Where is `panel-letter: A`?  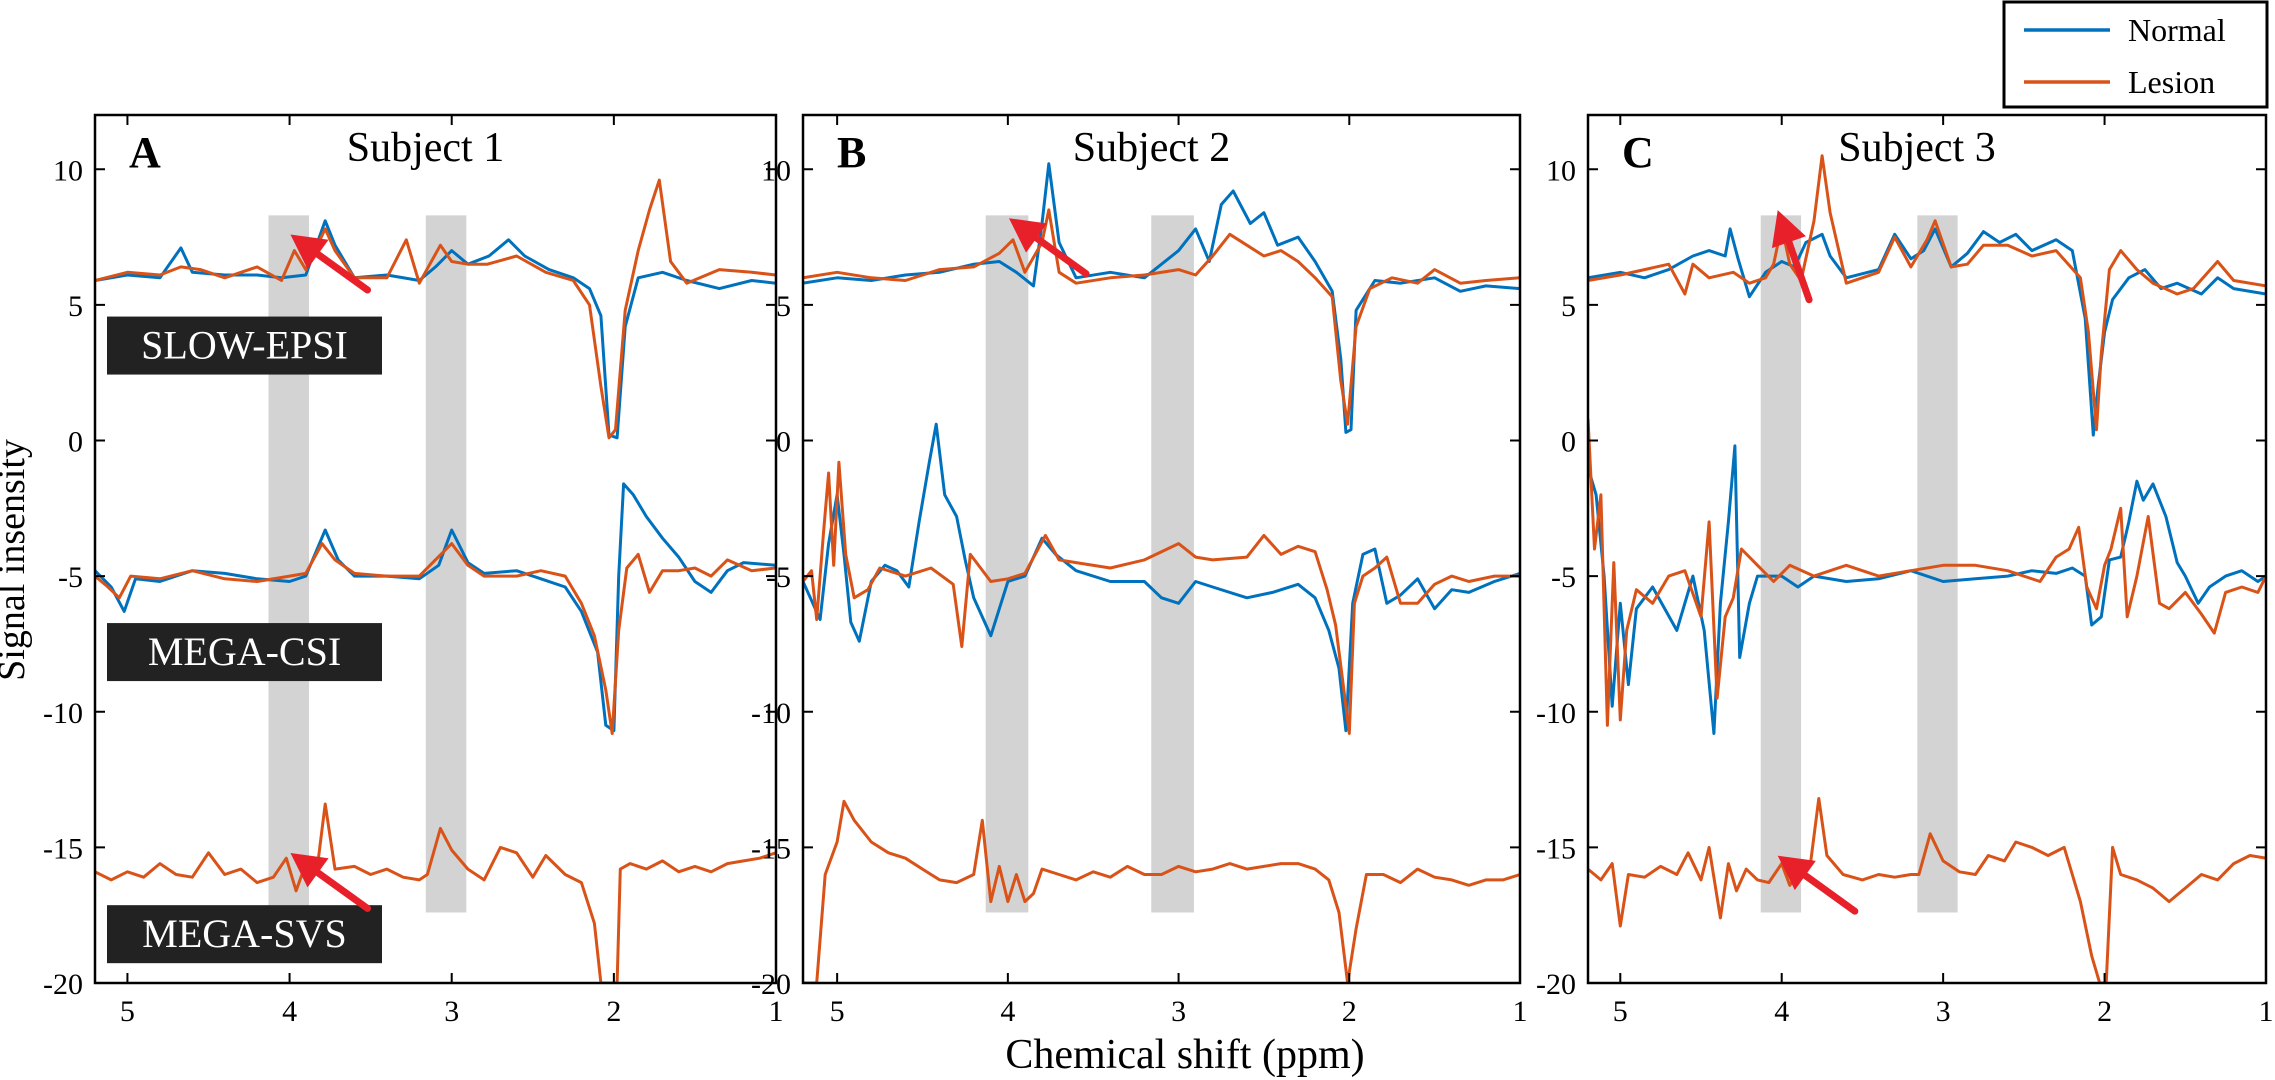 panel-letter: A is located at coordinates (145, 152).